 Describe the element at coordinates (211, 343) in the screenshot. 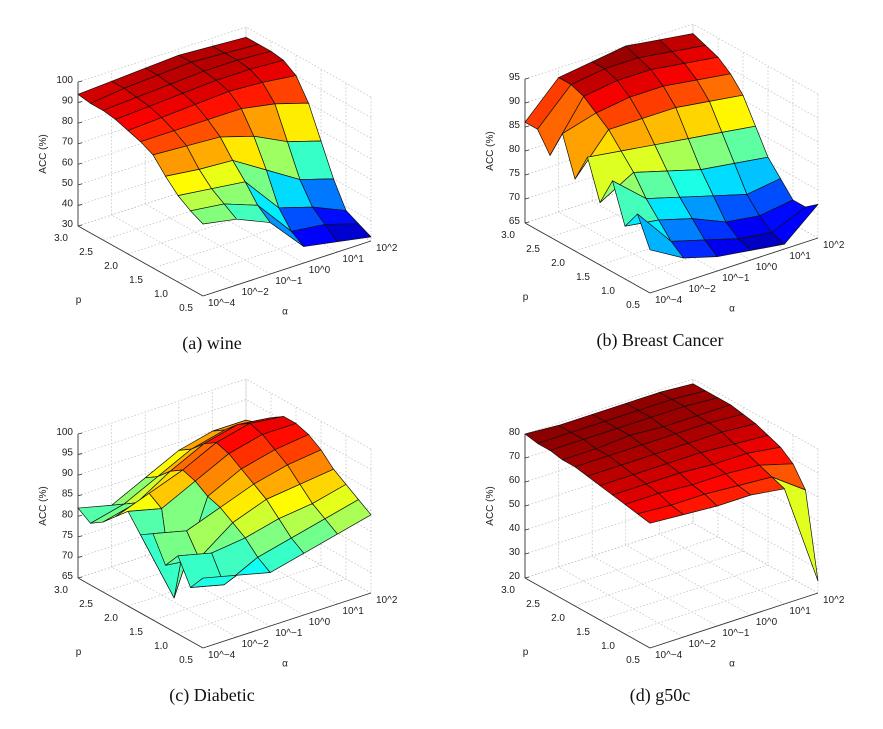

I see `subfigure-caption: (a) wine` at that location.